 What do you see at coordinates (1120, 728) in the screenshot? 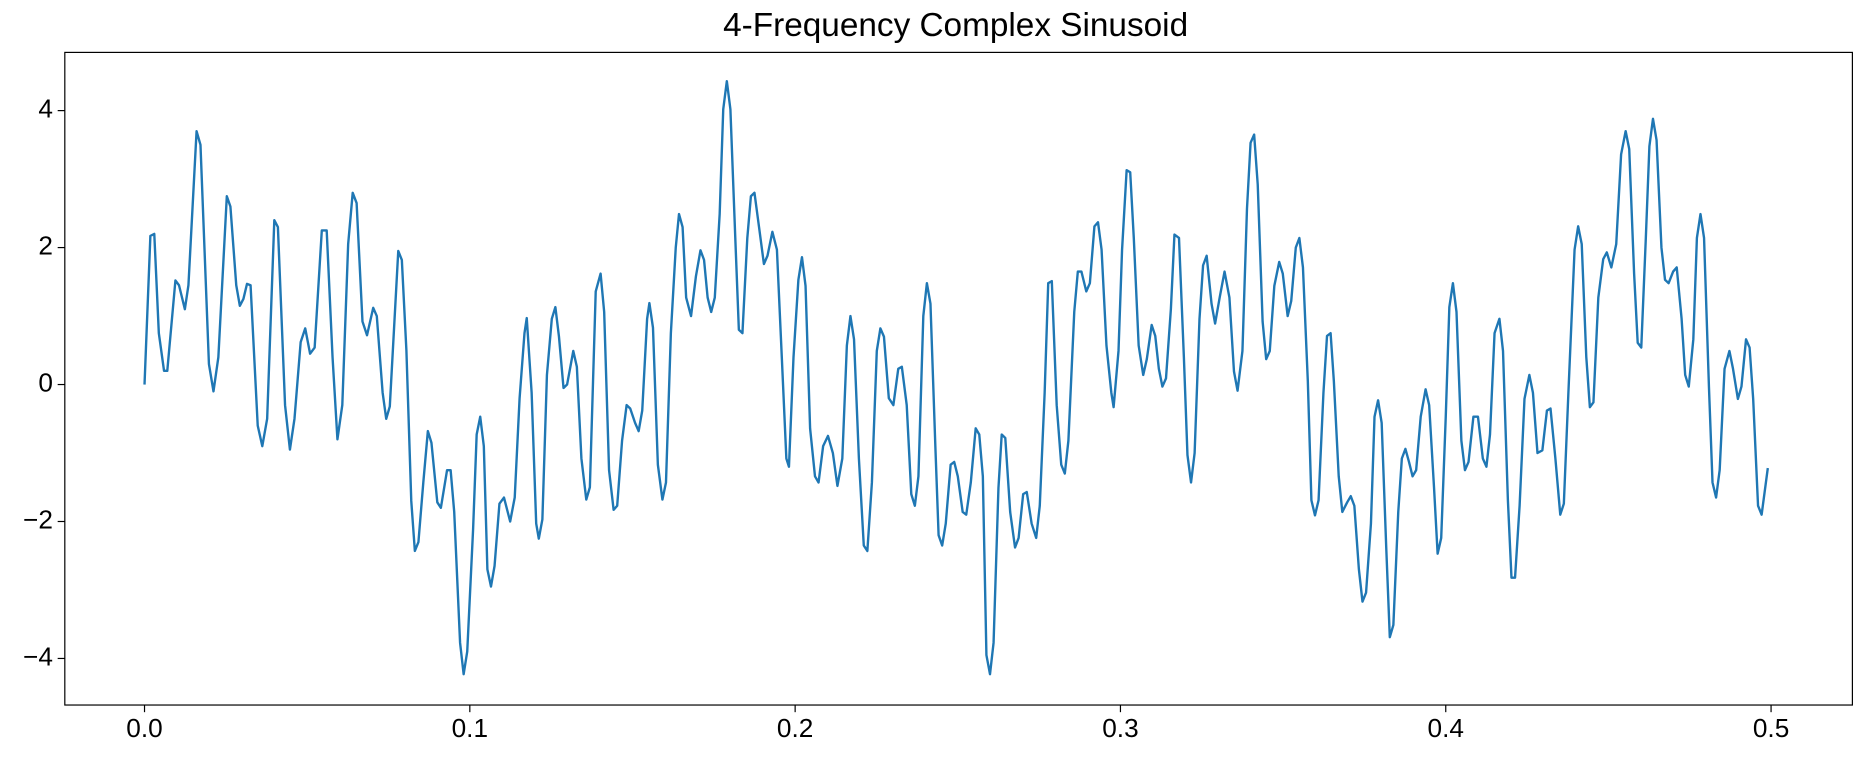
I see `x-tick-label: 0.3` at bounding box center [1120, 728].